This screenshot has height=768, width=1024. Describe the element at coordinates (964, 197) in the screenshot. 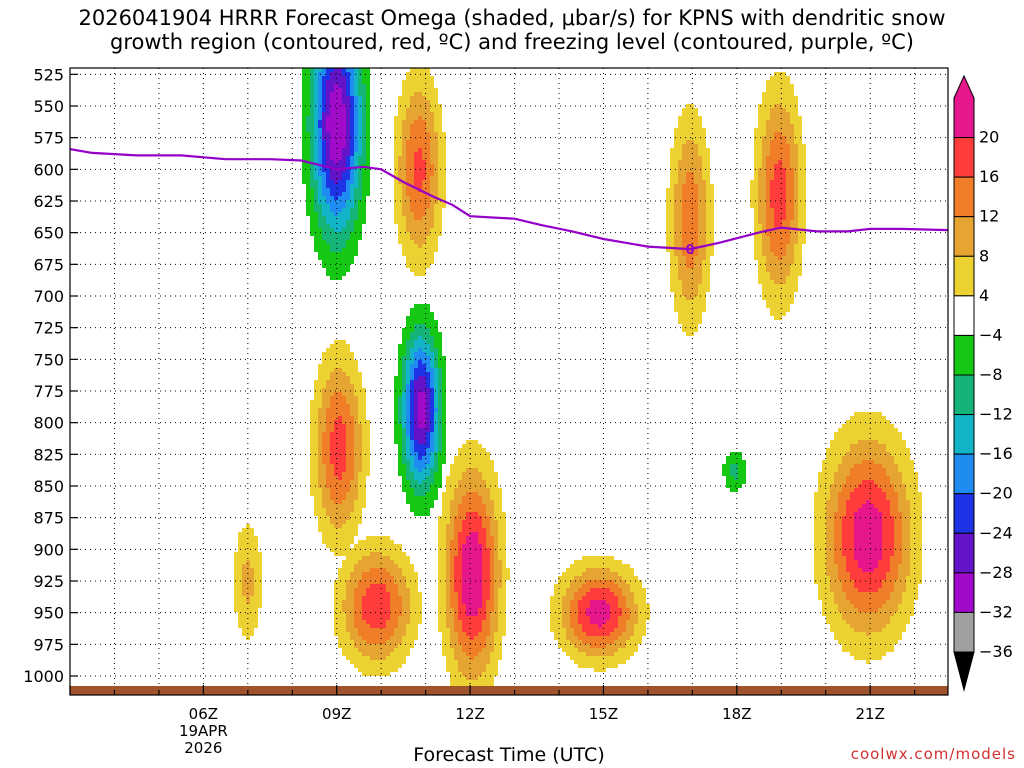

I see `colorbar-swatch` at that location.